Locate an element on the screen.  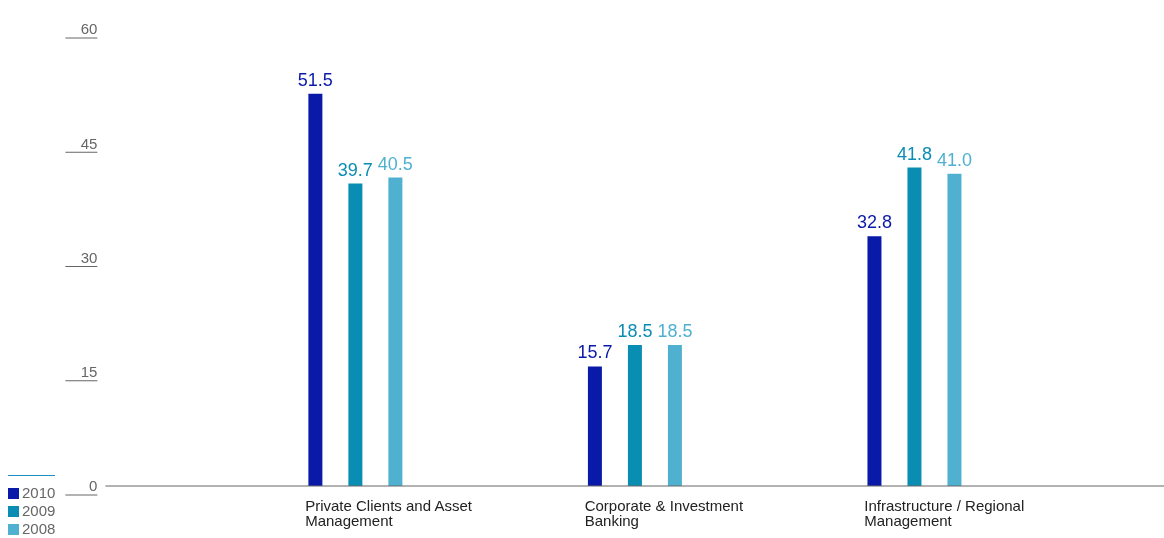
data-label: 39.7 is located at coordinates (355, 169).